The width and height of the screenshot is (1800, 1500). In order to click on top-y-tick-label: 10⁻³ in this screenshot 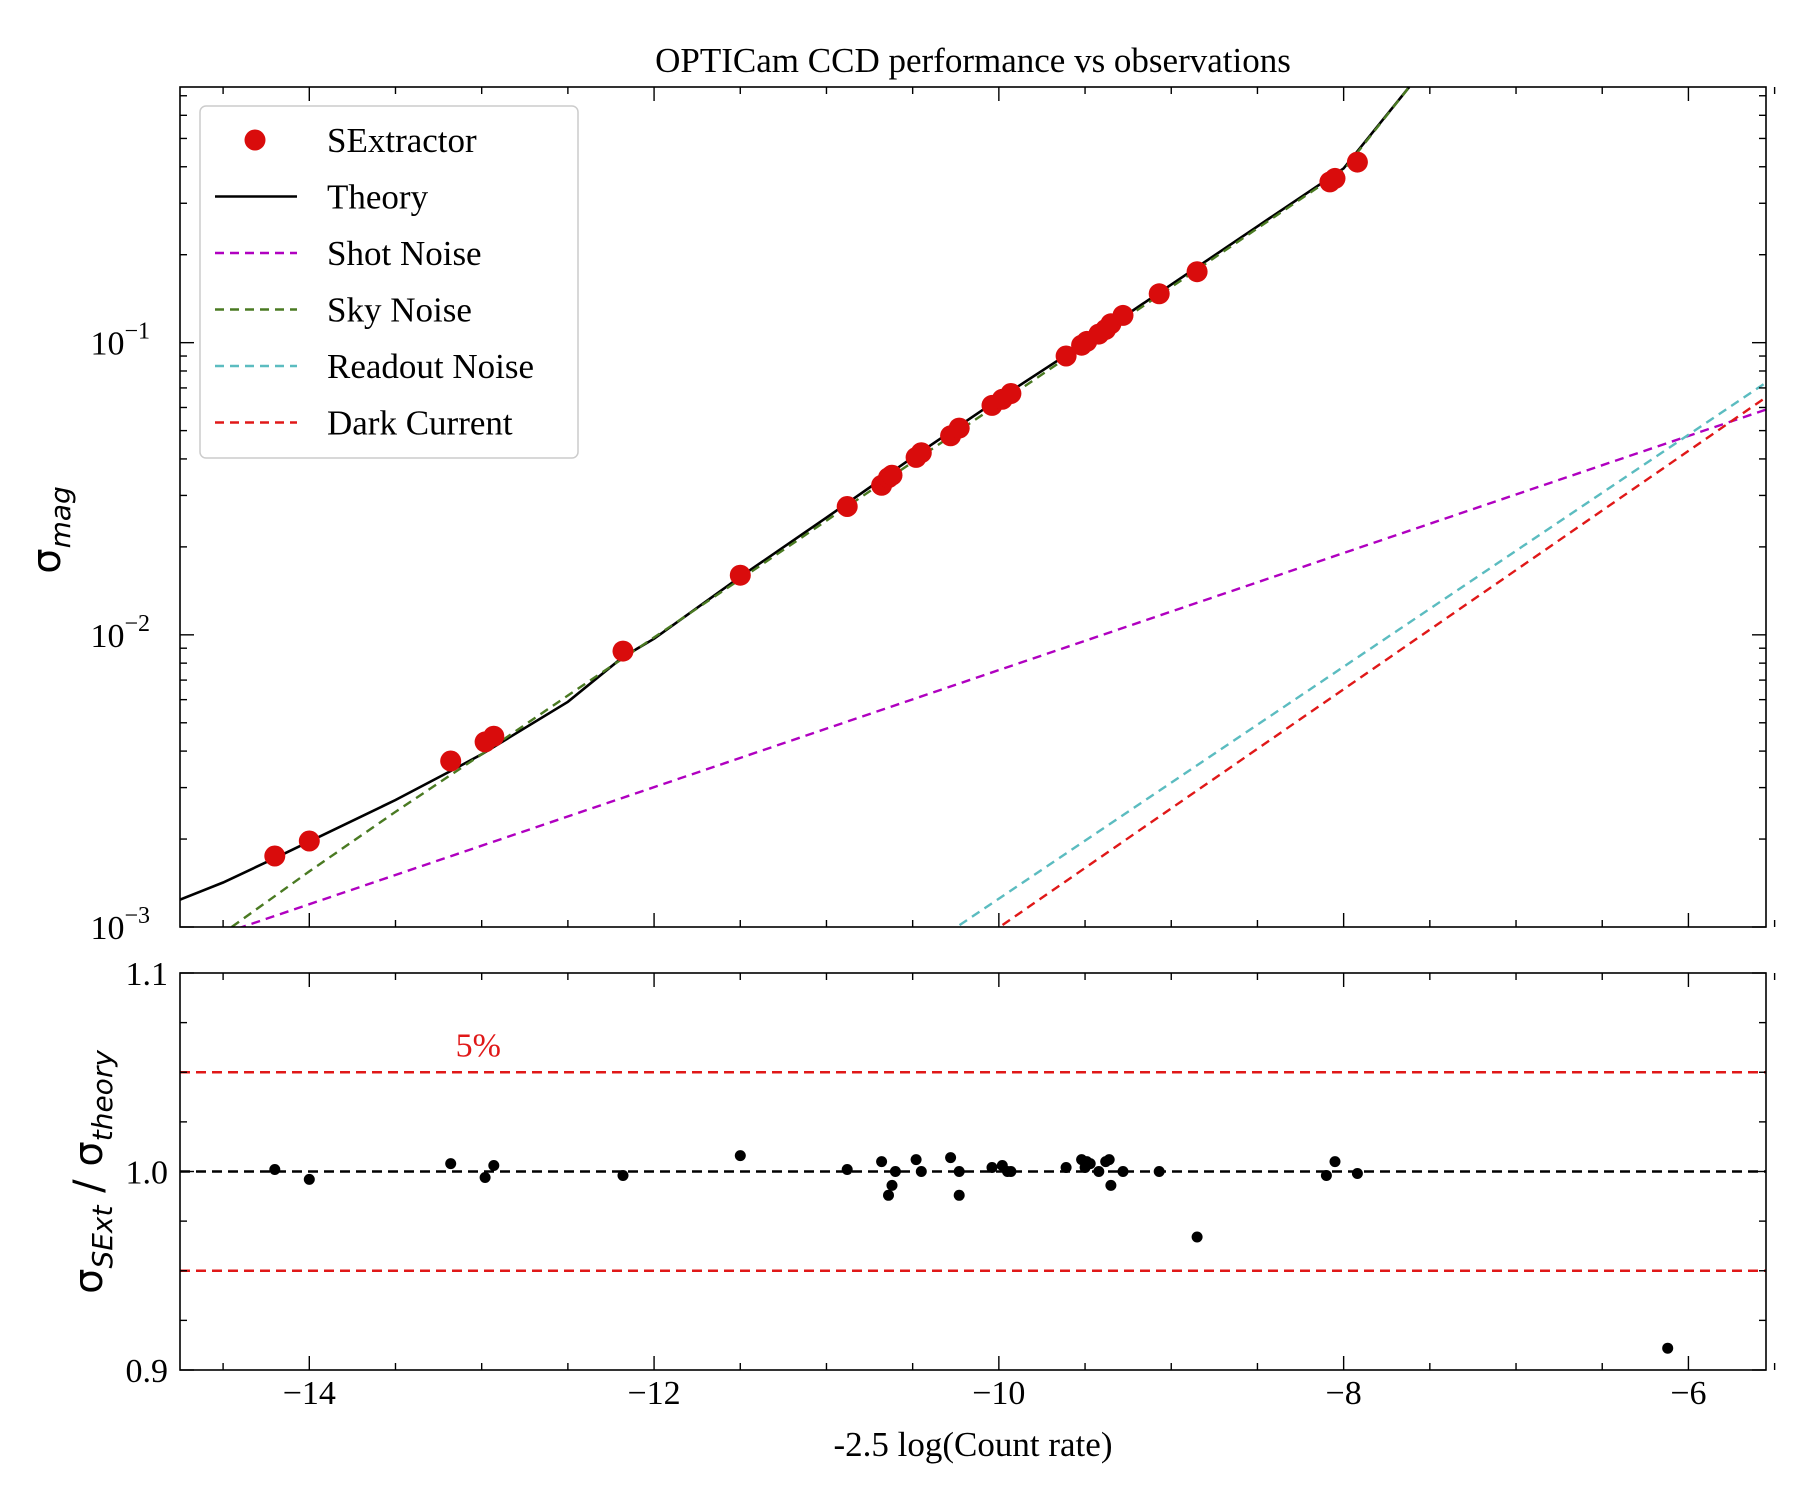, I will do `click(120, 925)`.